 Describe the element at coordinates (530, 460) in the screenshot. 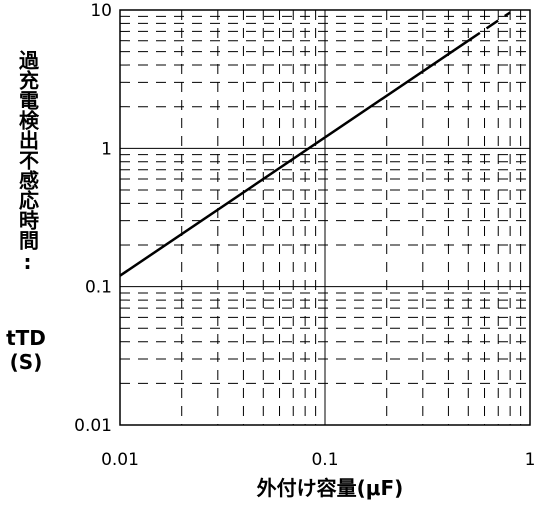

I see `x-tick-label: 1` at that location.